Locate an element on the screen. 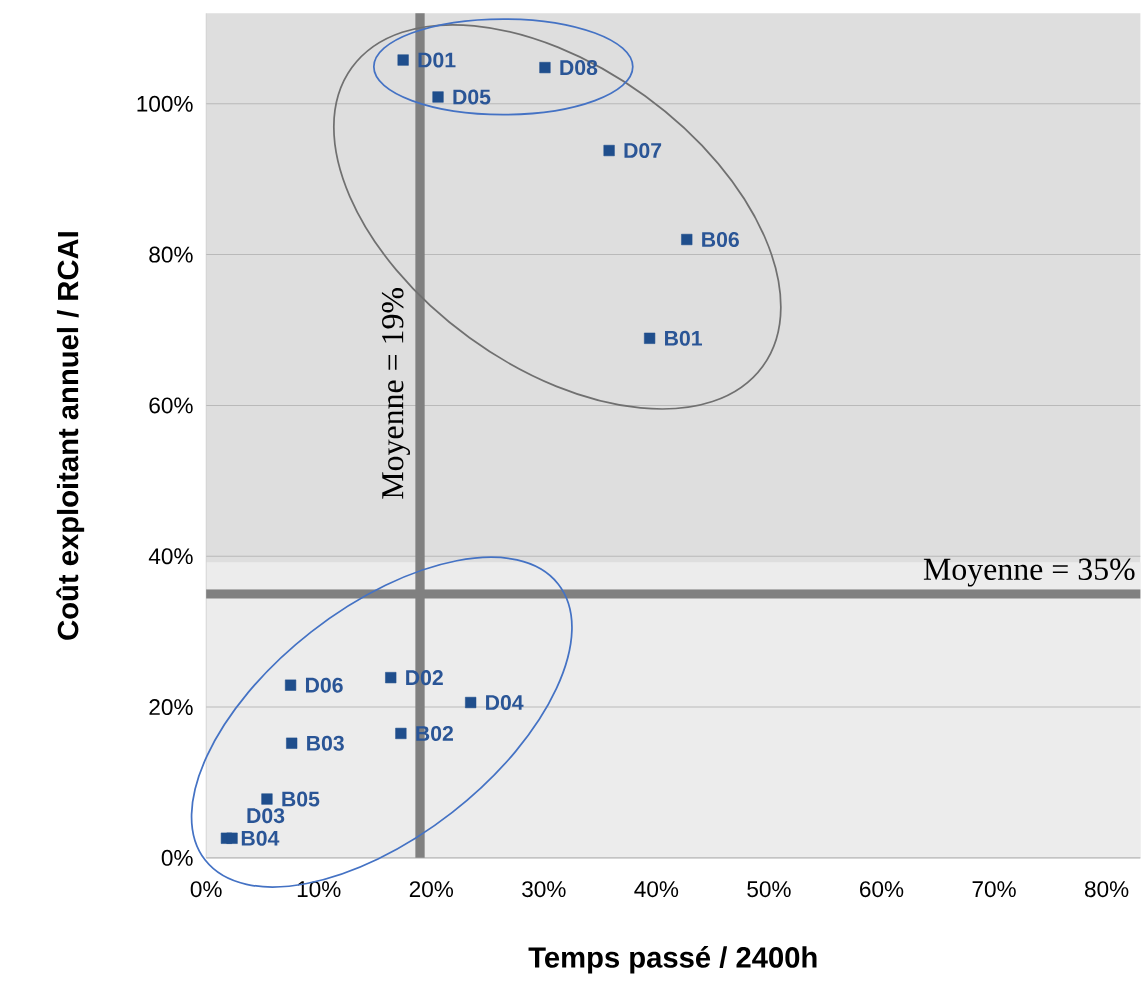 This screenshot has height=1007, width=1145. annotation: B05 is located at coordinates (301, 799).